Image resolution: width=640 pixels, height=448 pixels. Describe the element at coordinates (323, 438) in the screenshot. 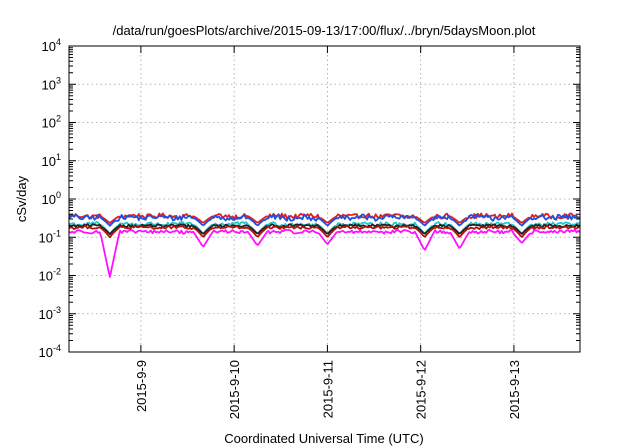

I see `x-axis-label: Coordinated Universal Time (UTC)` at that location.